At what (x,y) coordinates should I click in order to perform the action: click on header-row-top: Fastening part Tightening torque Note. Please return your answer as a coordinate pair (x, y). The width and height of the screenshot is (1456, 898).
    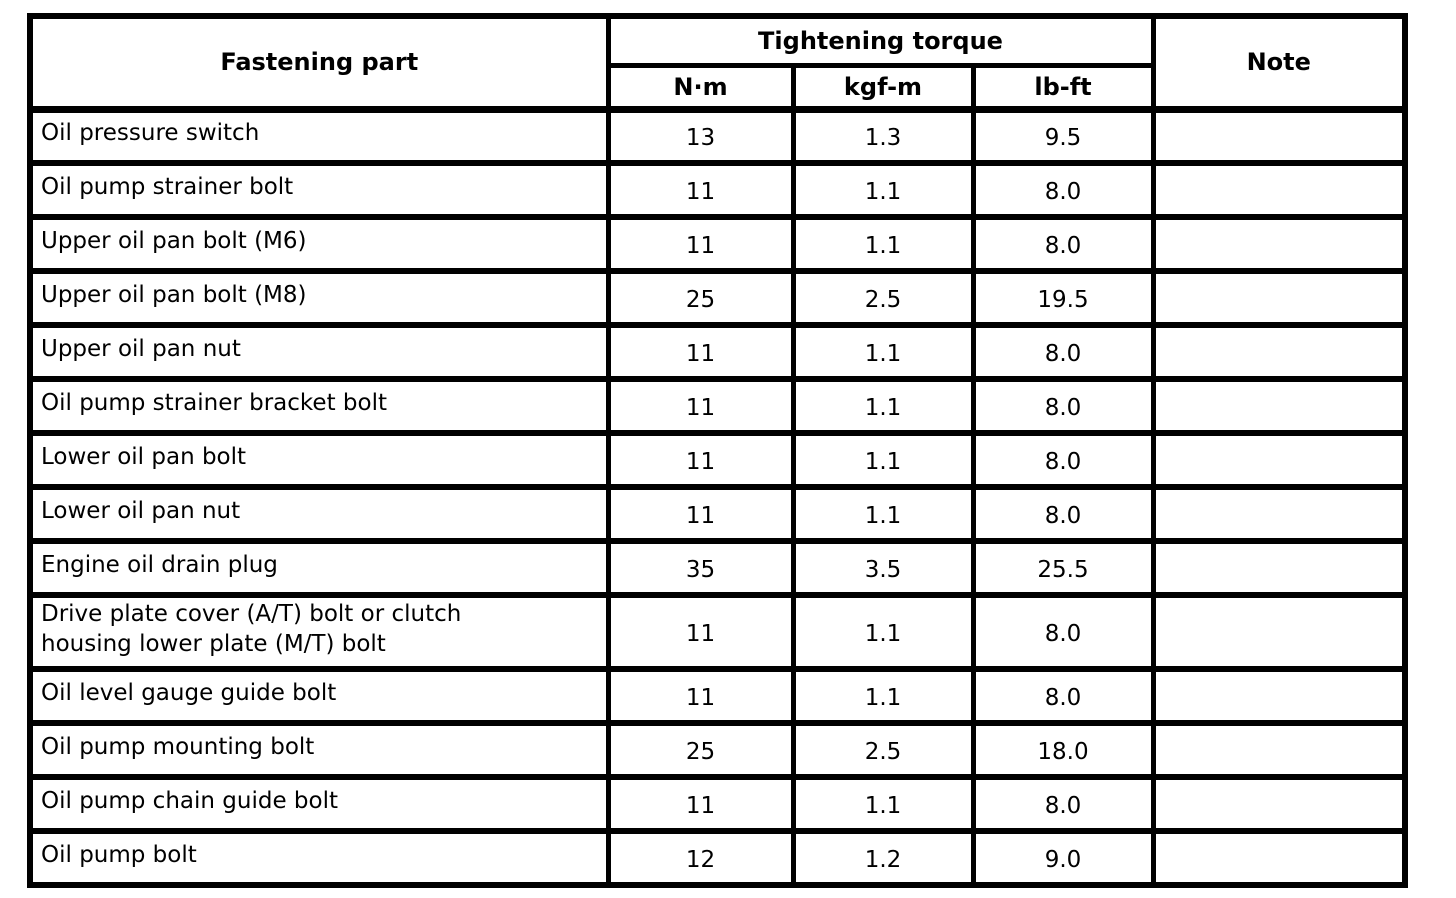
    Looking at the image, I should click on (717, 63).